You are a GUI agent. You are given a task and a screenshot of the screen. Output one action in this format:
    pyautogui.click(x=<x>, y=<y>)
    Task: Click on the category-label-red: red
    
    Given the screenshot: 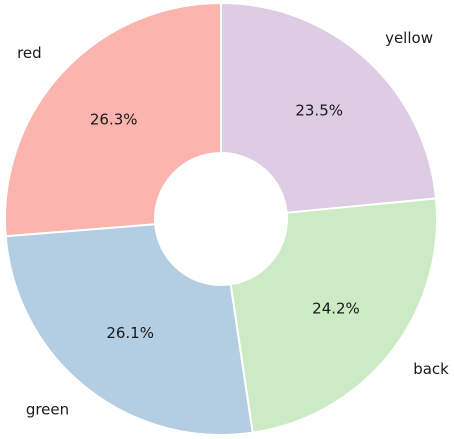 What is the action you would take?
    pyautogui.click(x=29, y=53)
    